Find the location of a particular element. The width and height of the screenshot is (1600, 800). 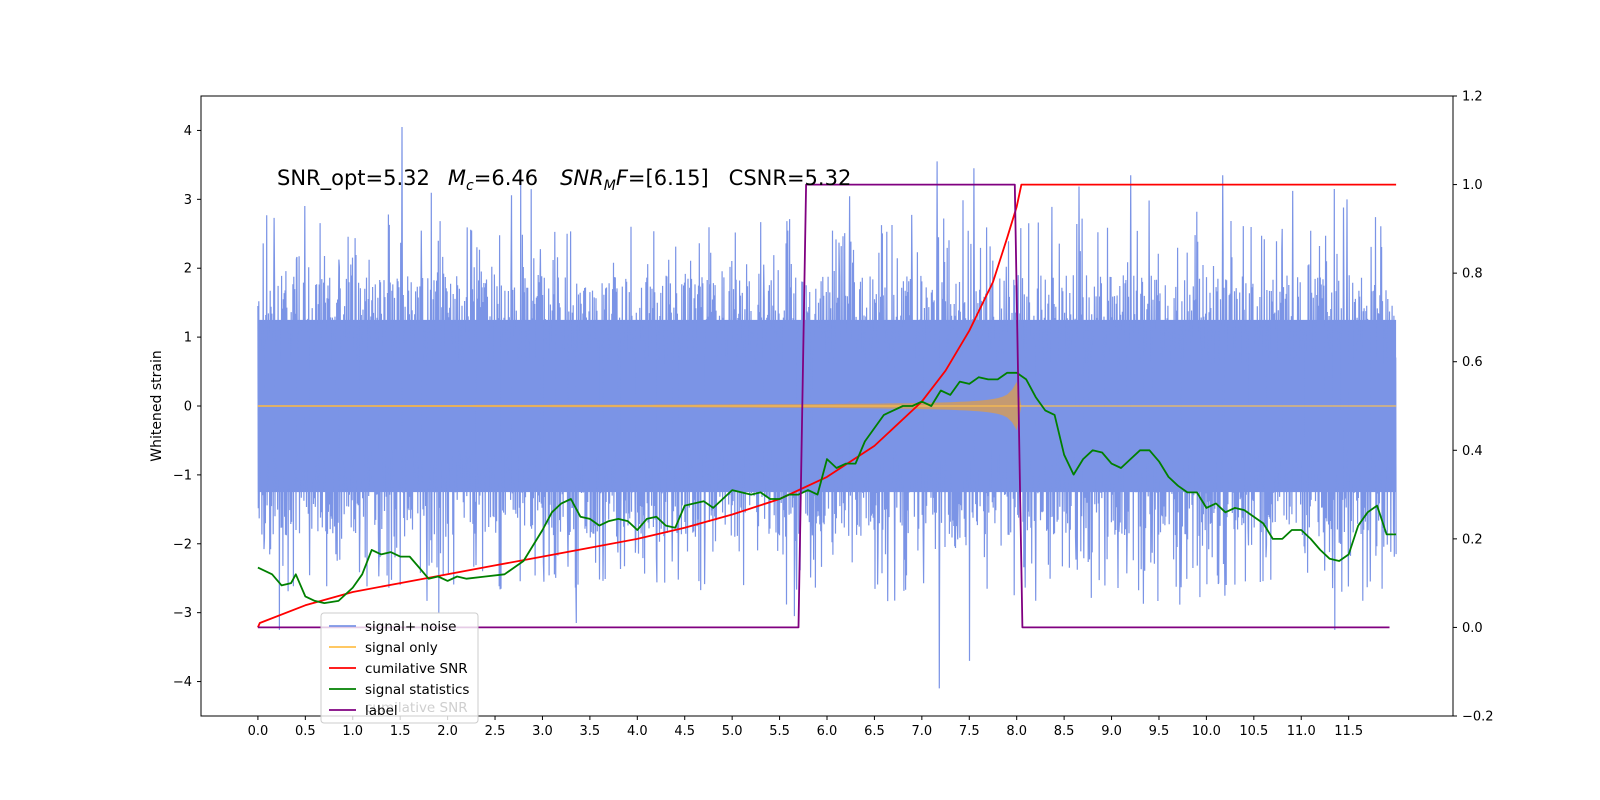

legend-label: signal statistics is located at coordinates (417, 690).